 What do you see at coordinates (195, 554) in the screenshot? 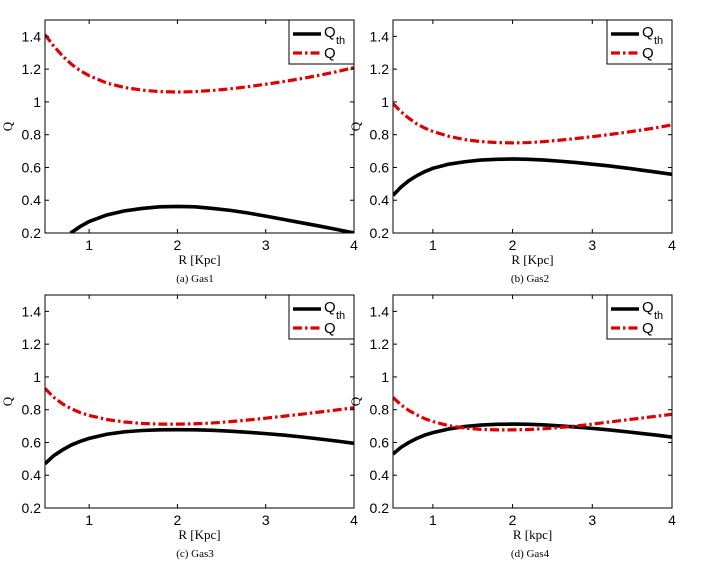
I see `panel-caption: (c) Gas3` at bounding box center [195, 554].